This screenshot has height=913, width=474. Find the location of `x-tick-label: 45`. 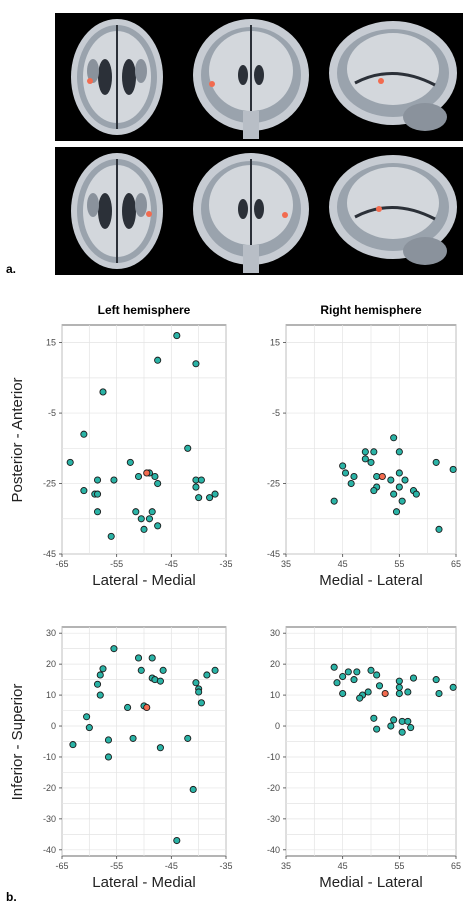

x-tick-label: 45 is located at coordinates (343, 866).